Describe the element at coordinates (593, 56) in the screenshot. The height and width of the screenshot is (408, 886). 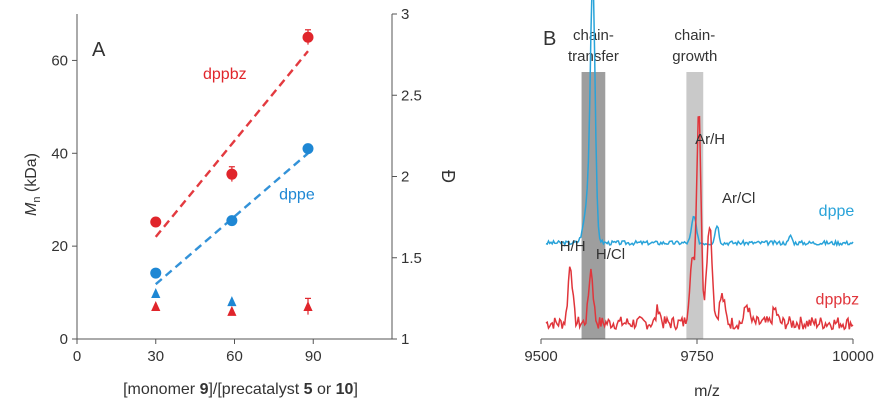
I see `band-label: transfer` at that location.